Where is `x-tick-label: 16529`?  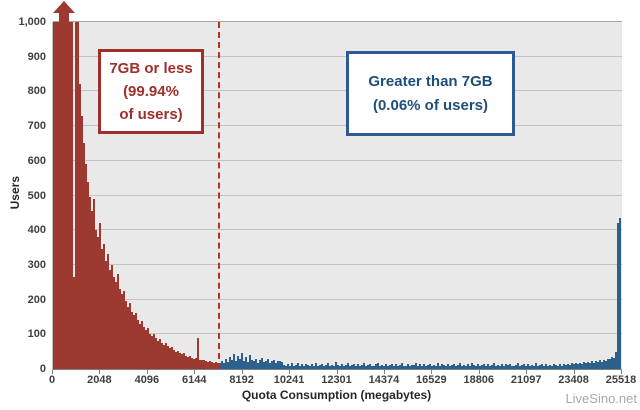
x-tick-label: 16529 is located at coordinates (431, 380).